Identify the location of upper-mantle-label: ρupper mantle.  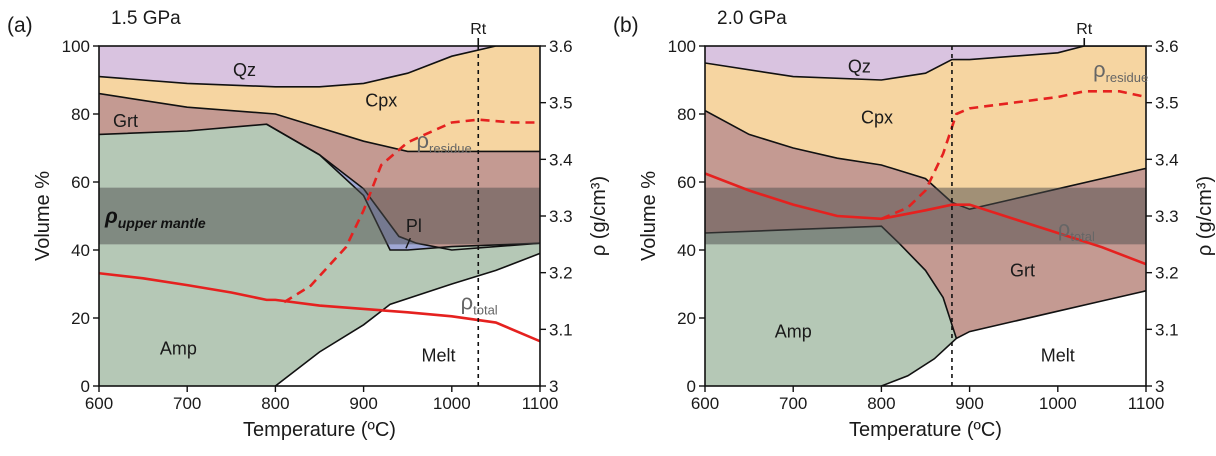
(155, 218).